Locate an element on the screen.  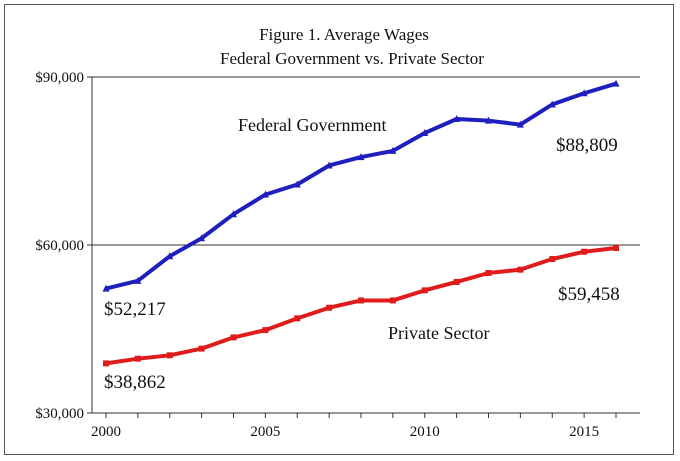
chart-subtitle: Federal Government vs. Private Sector is located at coordinates (352, 58).